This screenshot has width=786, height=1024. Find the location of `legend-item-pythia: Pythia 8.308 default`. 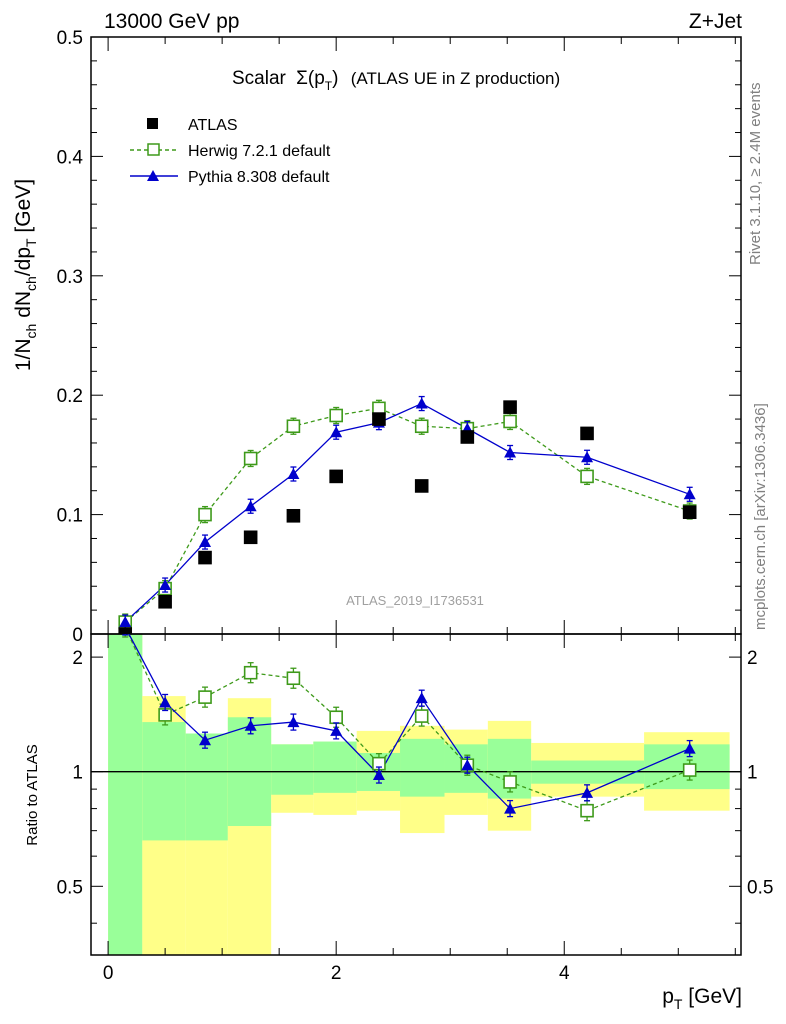

legend-item-pythia: Pythia 8.308 default is located at coordinates (230, 177).